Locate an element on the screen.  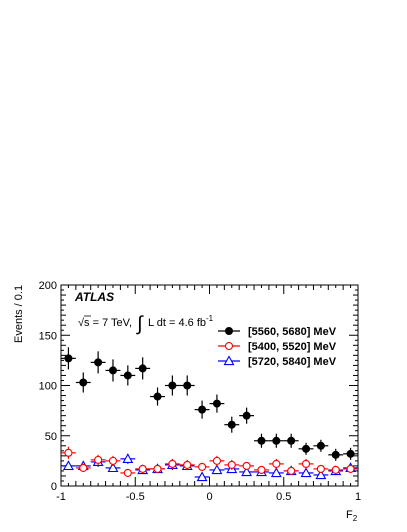
energy-label: √s = 7 TeV, is located at coordinates (105, 323).